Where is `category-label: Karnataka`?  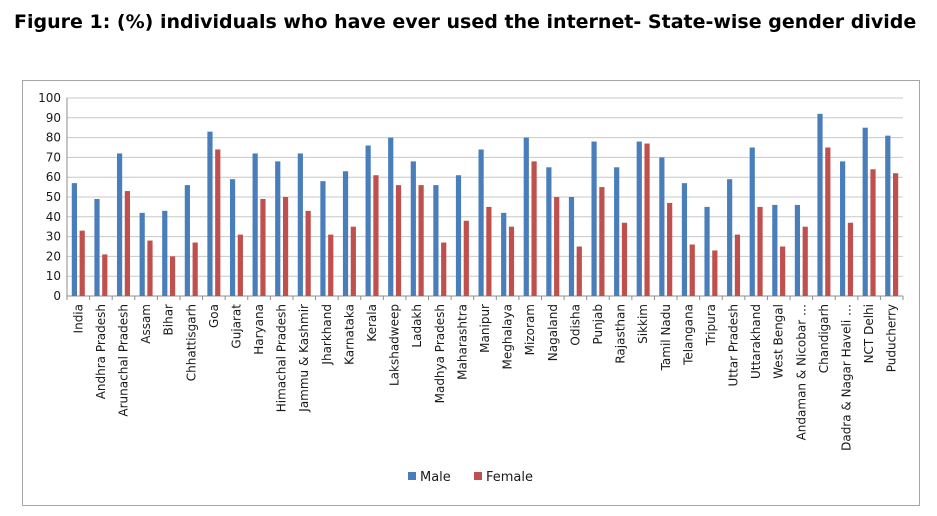 category-label: Karnataka is located at coordinates (349, 334).